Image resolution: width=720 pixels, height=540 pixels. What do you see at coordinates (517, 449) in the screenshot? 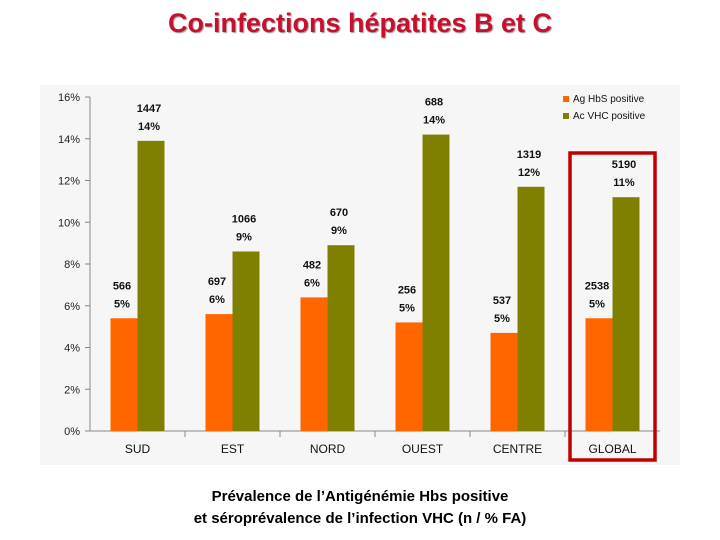
I see `x-tick-label: CENTRE` at bounding box center [517, 449].